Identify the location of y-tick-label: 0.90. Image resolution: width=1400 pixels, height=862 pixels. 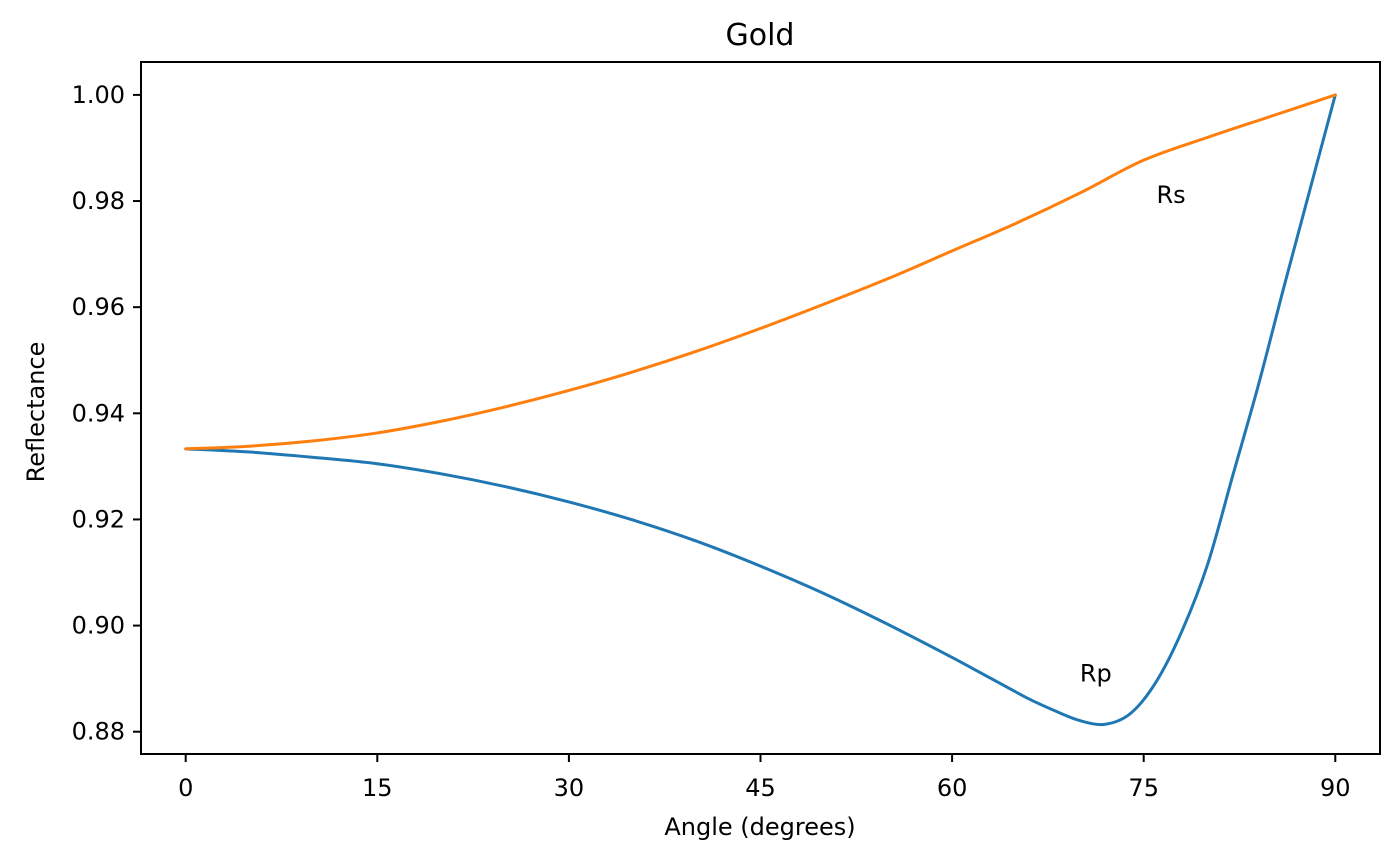
(98, 626).